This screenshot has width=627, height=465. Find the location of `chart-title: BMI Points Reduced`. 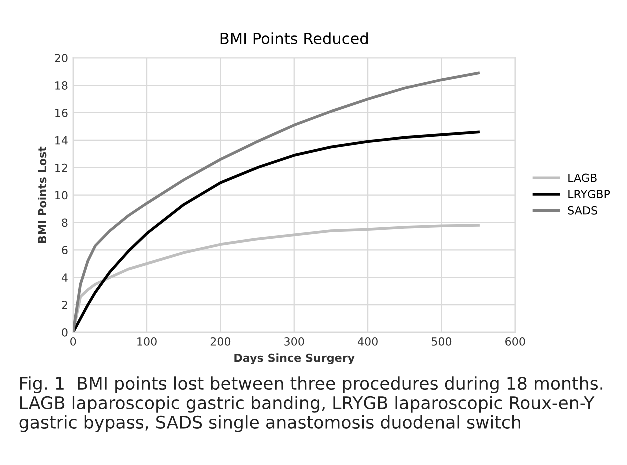

chart-title: BMI Points Reduced is located at coordinates (294, 38).